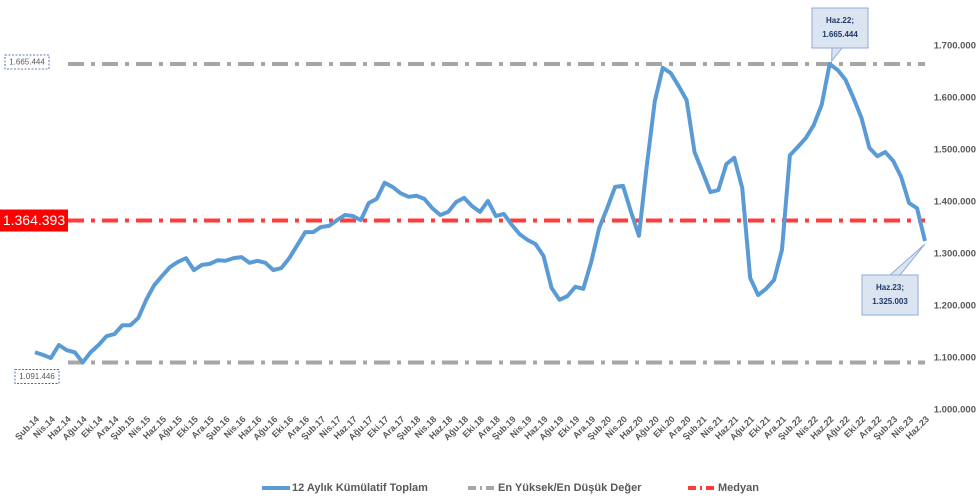  What do you see at coordinates (360, 488) in the screenshot?
I see `legend-label: 12 Aylık Kümülatif Toplam` at bounding box center [360, 488].